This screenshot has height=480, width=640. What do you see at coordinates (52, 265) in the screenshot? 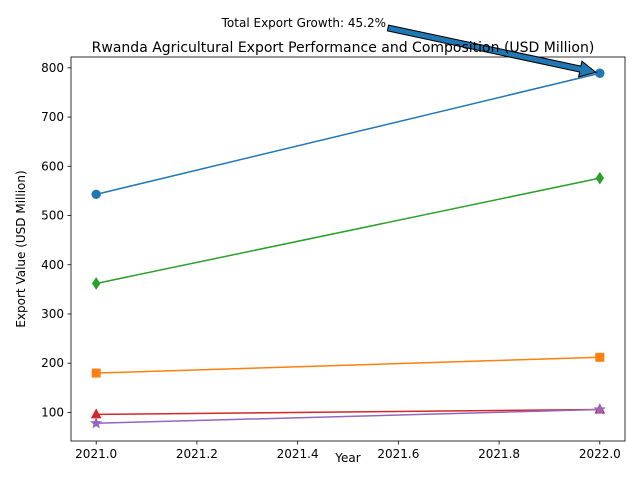
I see `y-tick-label: 400` at bounding box center [52, 265].